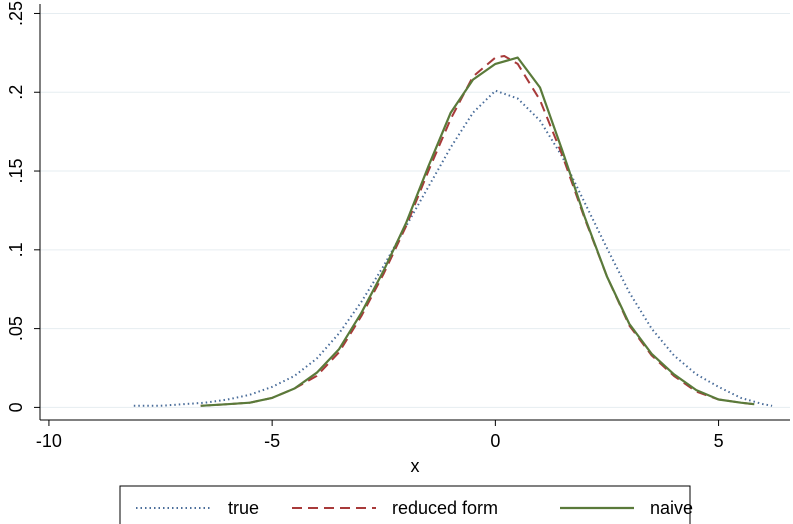 Image resolution: width=793 pixels, height=524 pixels. Describe the element at coordinates (16, 171) in the screenshot. I see `y-tick-label: .15` at that location.